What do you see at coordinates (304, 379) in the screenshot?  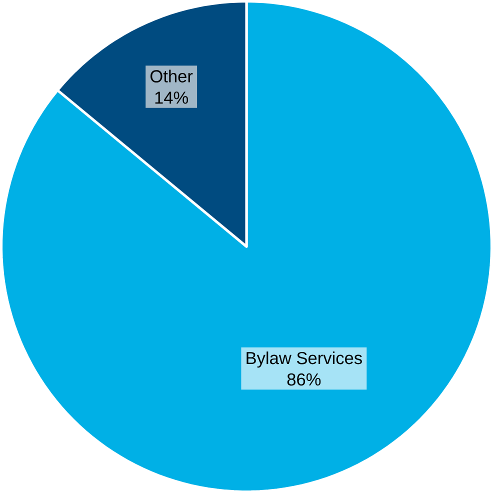 I see `data-label: 86%` at bounding box center [304, 379].